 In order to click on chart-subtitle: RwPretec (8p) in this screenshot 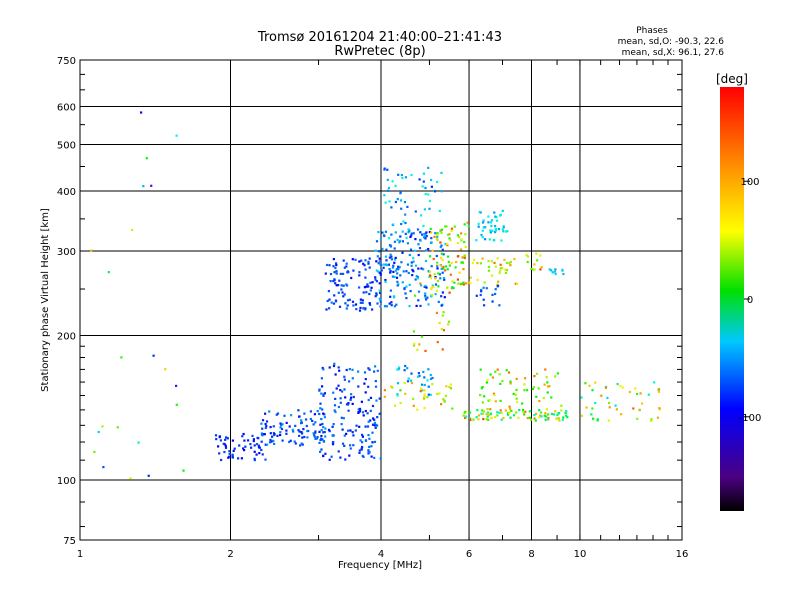, I will do `click(379, 51)`.